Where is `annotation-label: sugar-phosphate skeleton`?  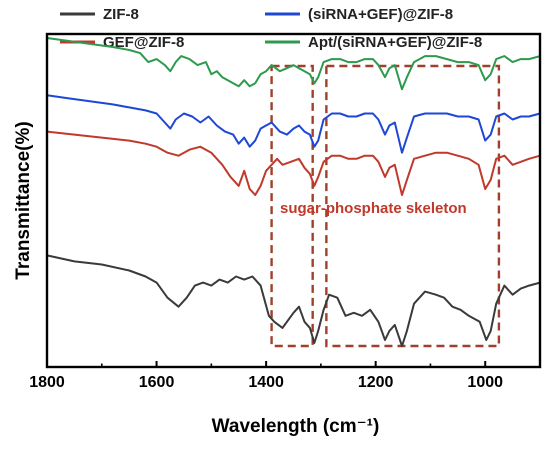 annotation-label: sugar-phosphate skeleton is located at coordinates (373, 208).